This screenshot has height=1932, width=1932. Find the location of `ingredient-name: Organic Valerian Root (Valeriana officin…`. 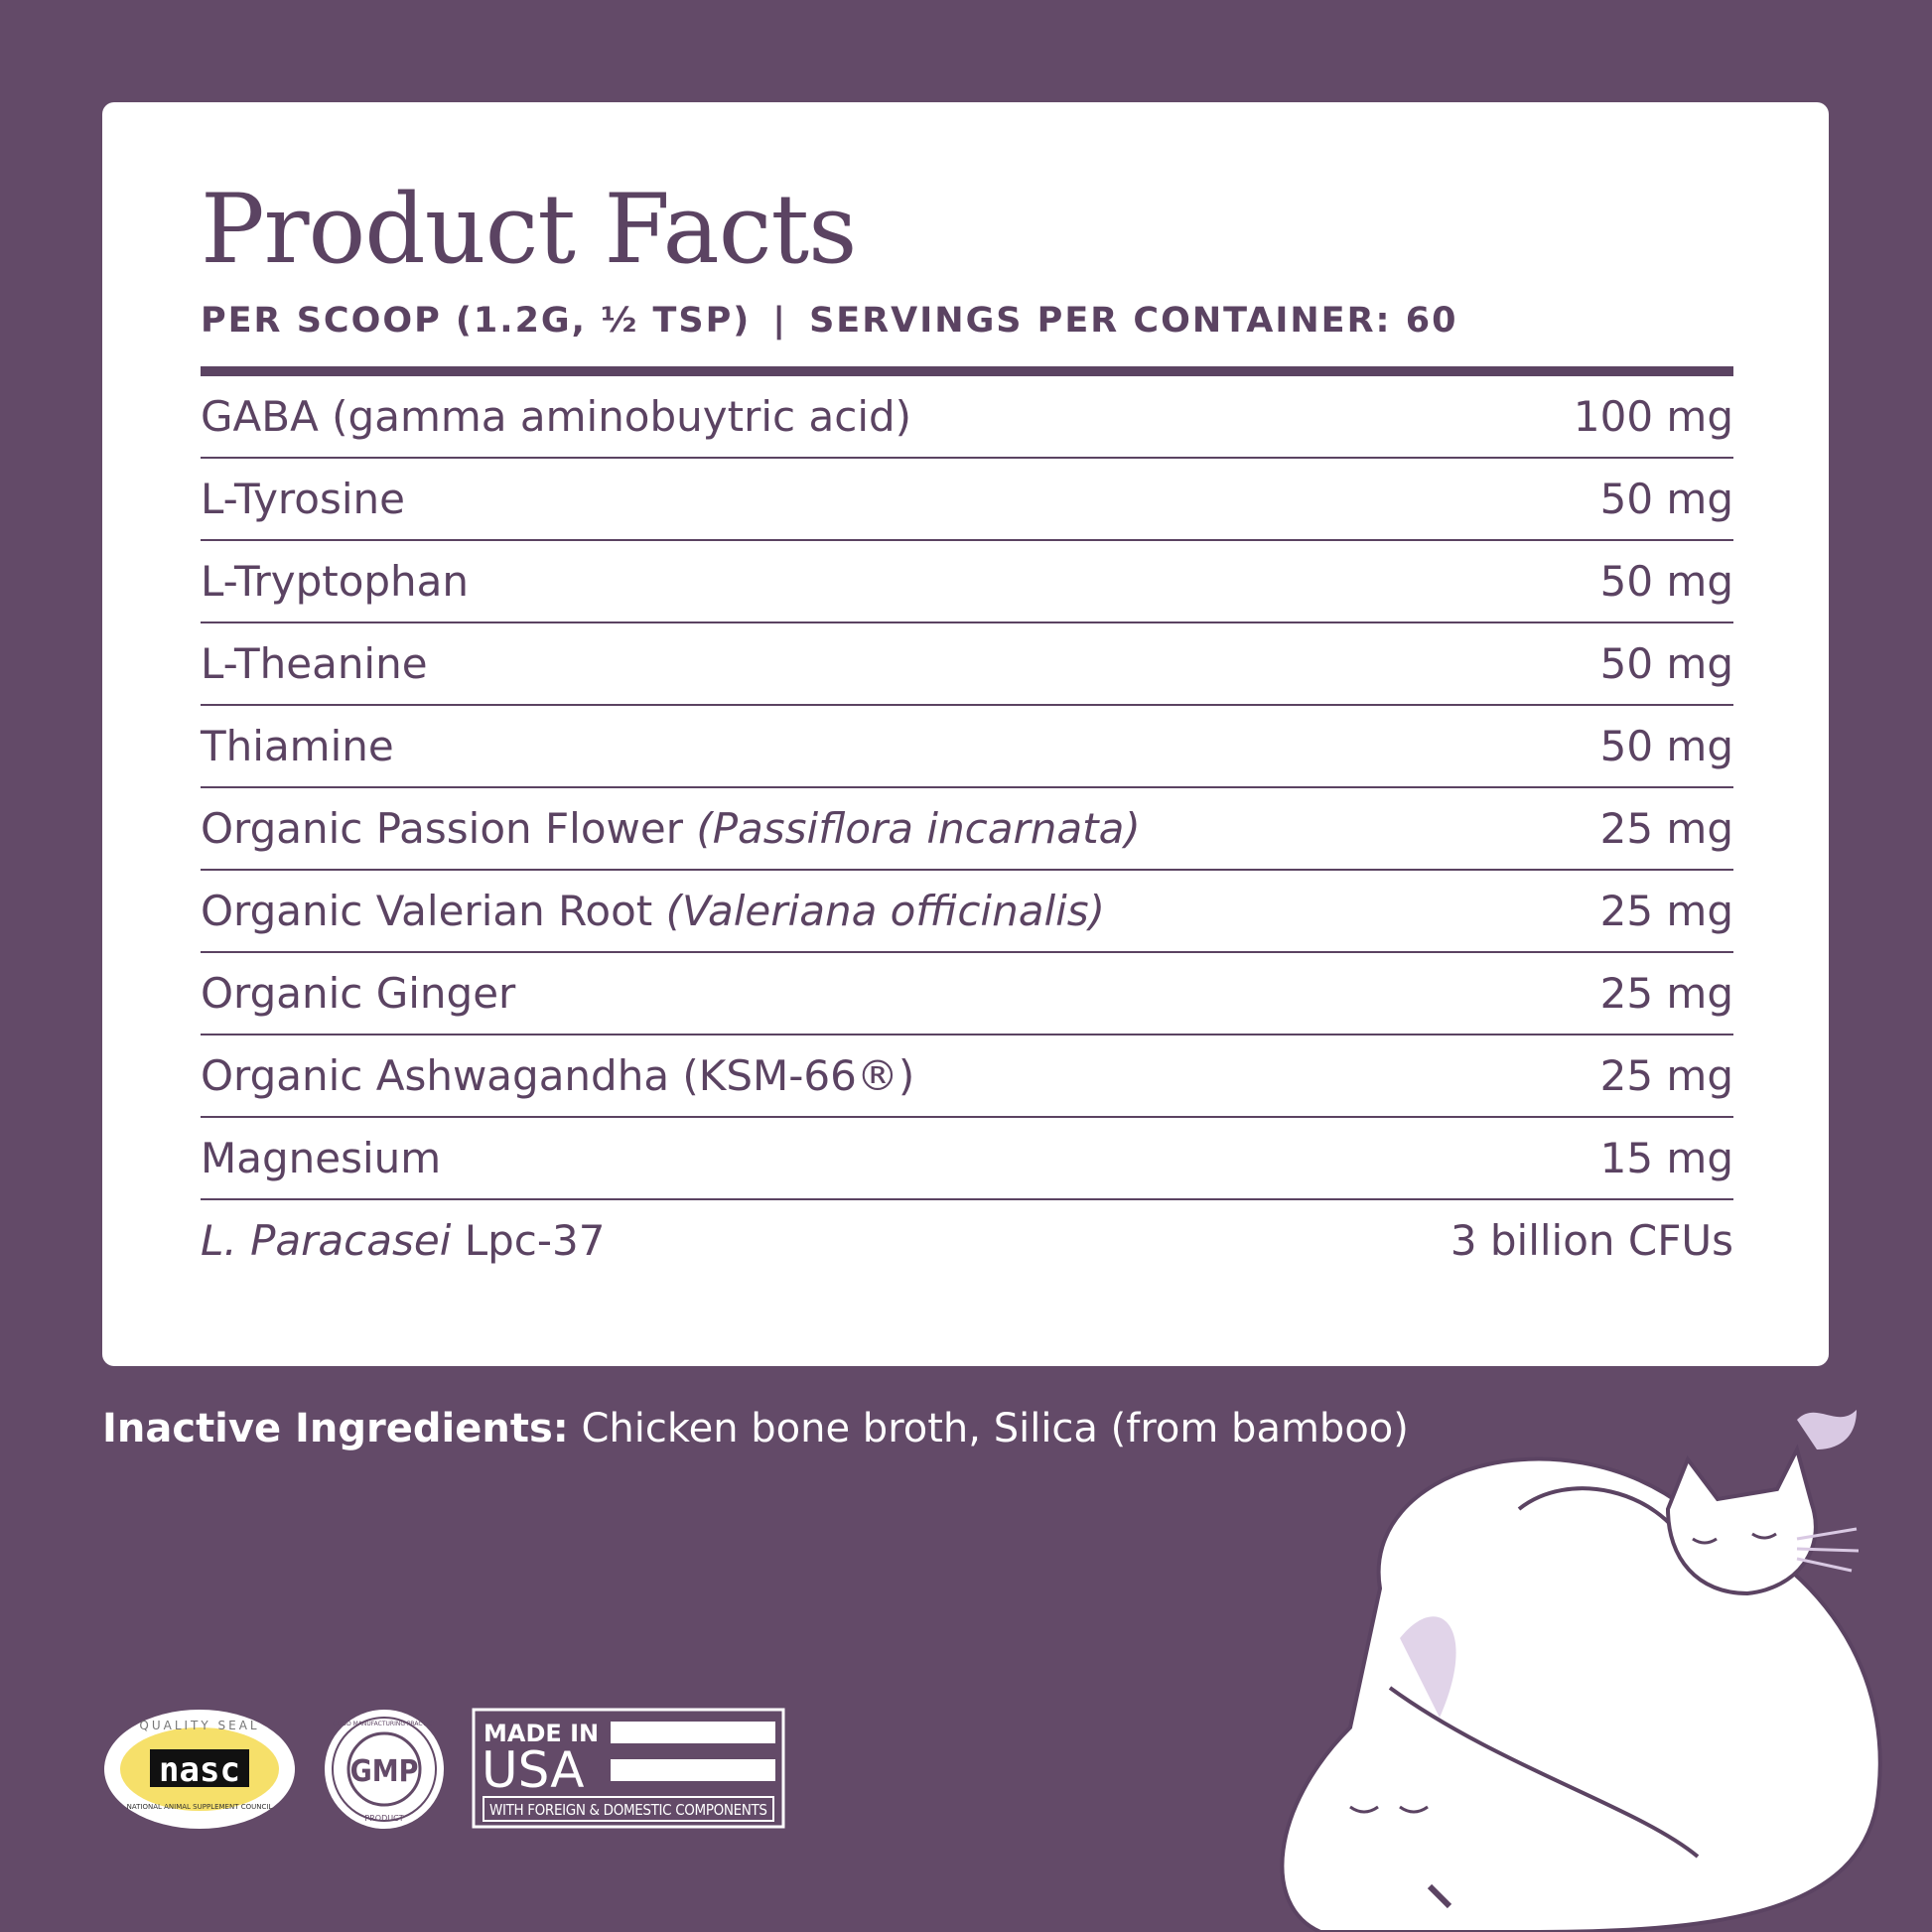

ingredient-name: Organic Valerian Root (Valeriana officin… is located at coordinates (653, 911).